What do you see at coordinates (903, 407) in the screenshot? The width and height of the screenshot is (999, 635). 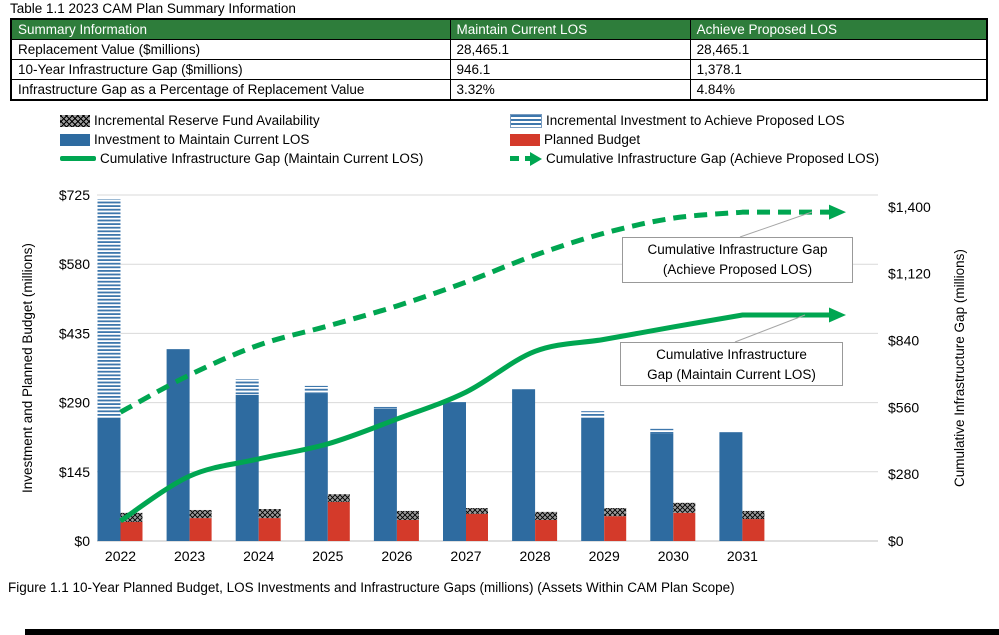 I see `right-axis-tick-label: $560` at bounding box center [903, 407].